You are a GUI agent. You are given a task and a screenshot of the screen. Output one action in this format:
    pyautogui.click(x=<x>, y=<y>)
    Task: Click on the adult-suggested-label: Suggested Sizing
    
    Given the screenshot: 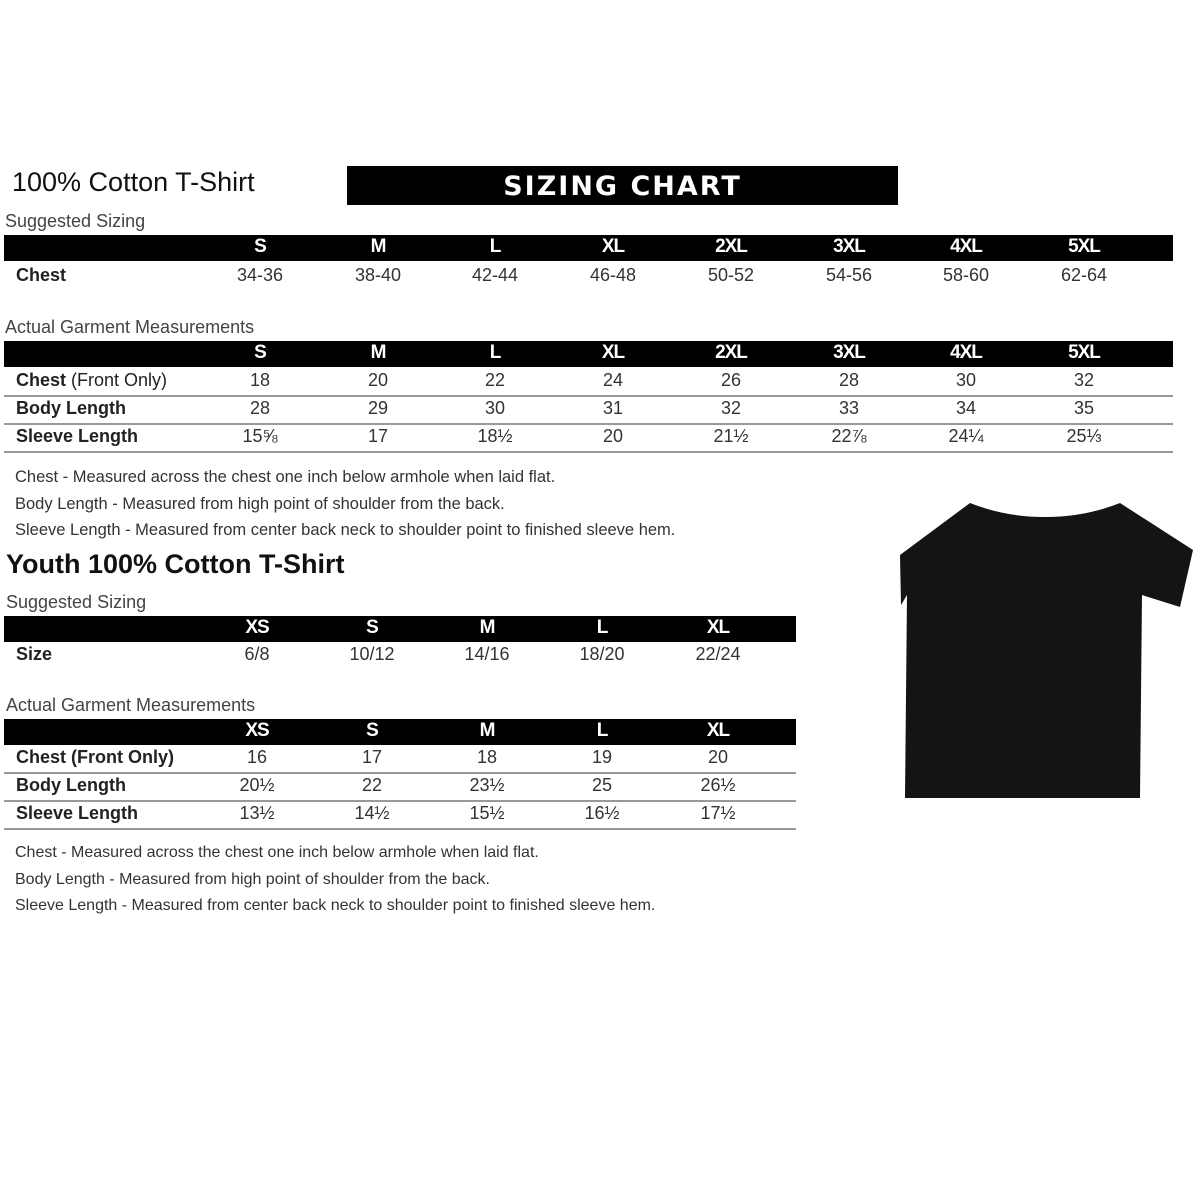 What is the action you would take?
    pyautogui.click(x=75, y=221)
    